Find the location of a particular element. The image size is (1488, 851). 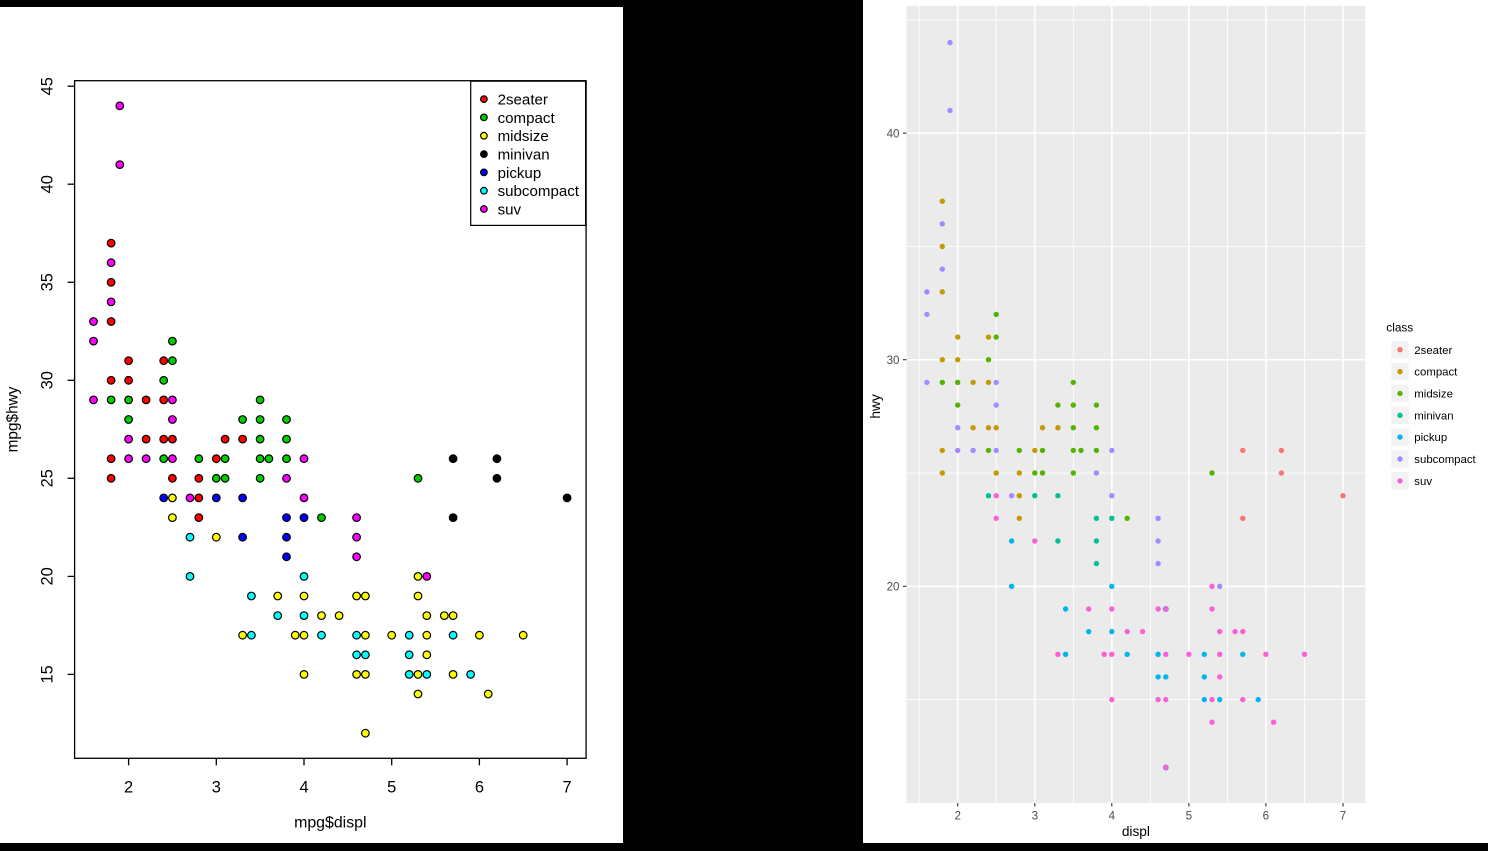

svg-text: 15 is located at coordinates (47, 674).